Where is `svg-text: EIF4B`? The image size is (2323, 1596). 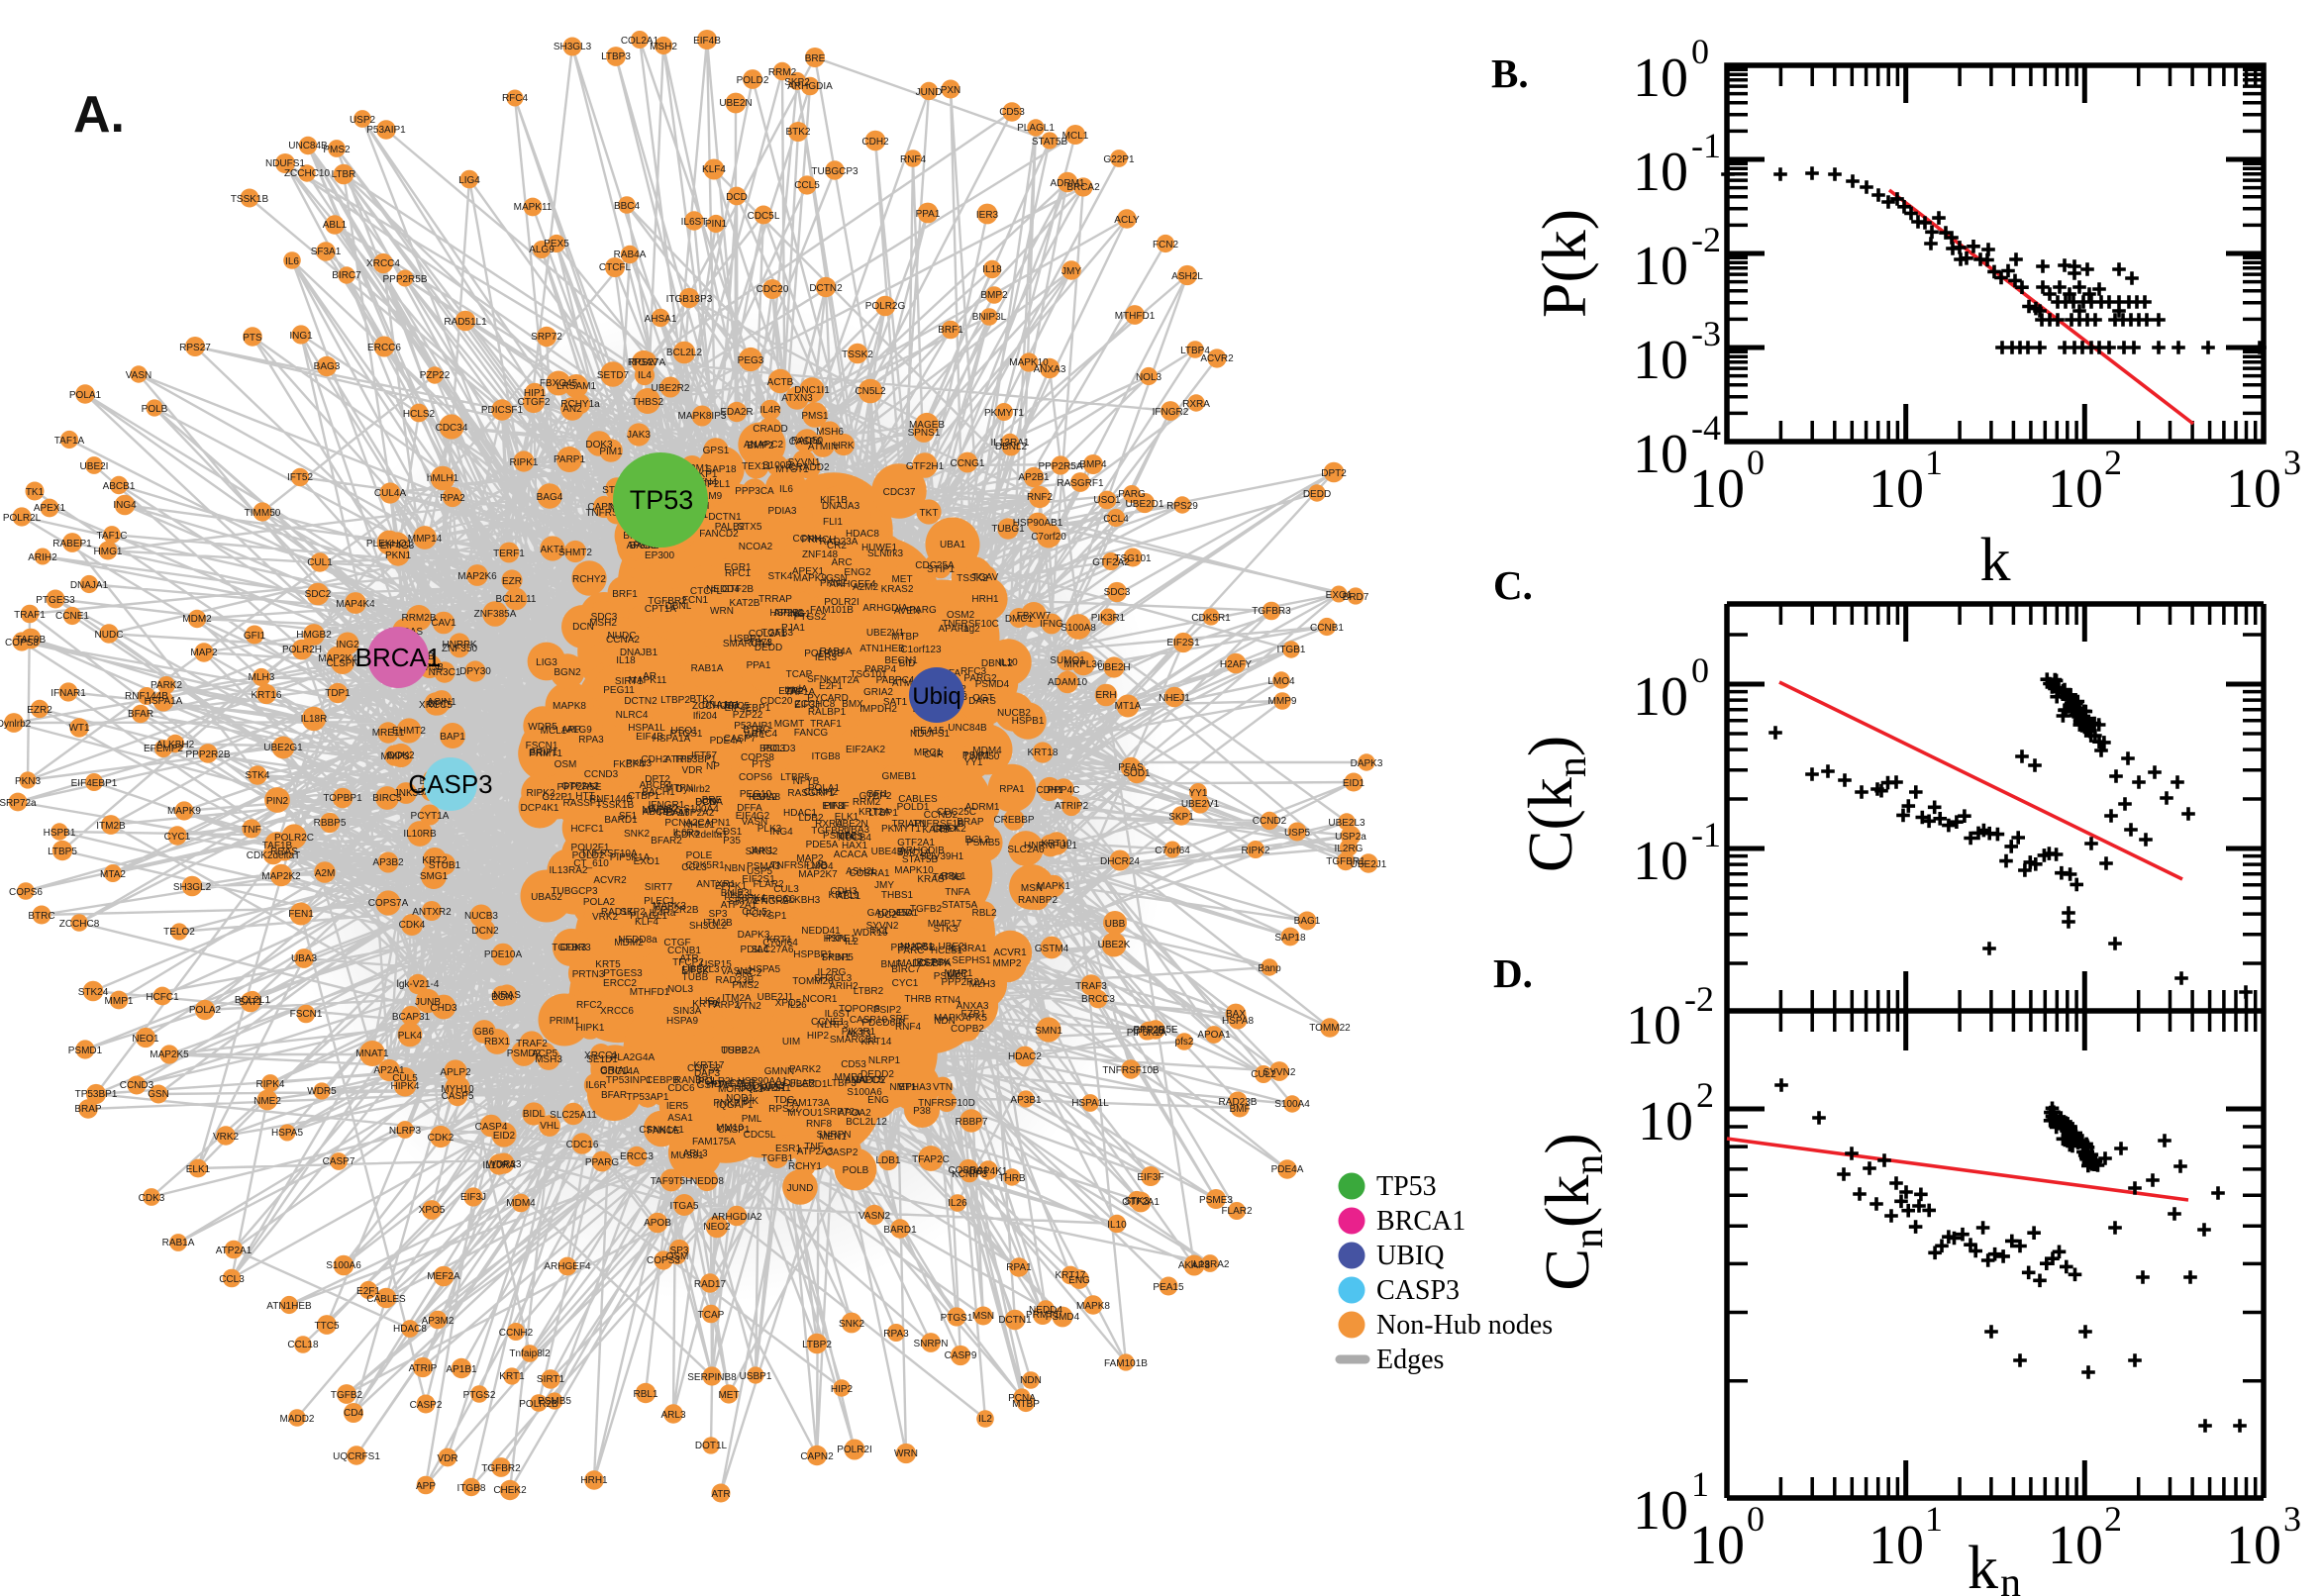
svg-text: EIF4B is located at coordinates (707, 41).